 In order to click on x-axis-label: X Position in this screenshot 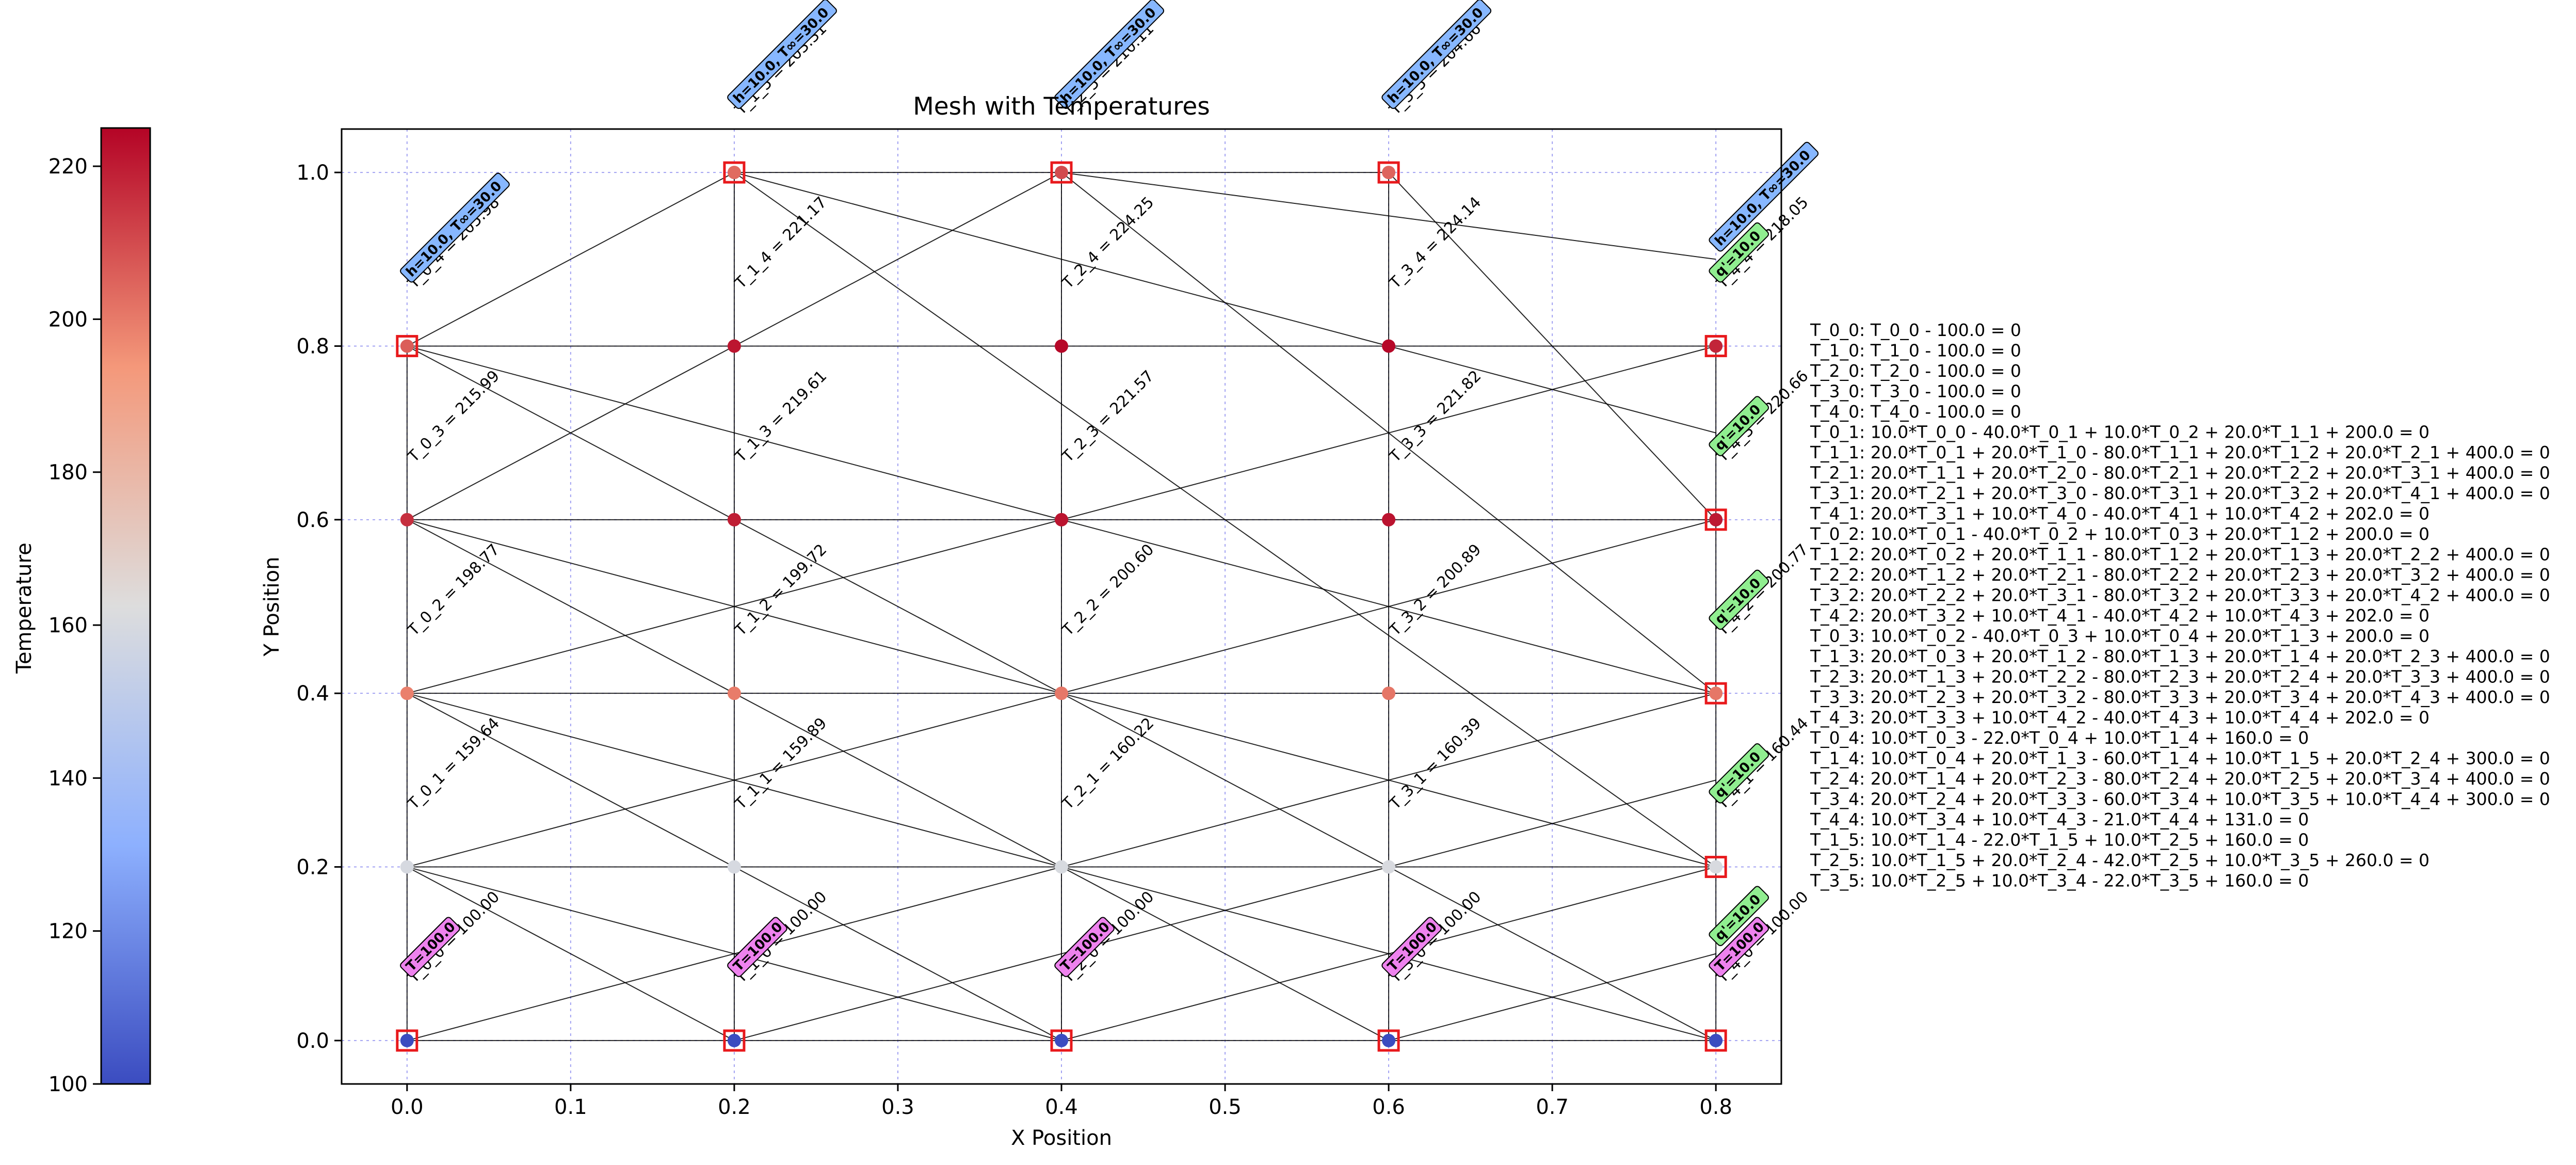, I will do `click(1062, 1138)`.